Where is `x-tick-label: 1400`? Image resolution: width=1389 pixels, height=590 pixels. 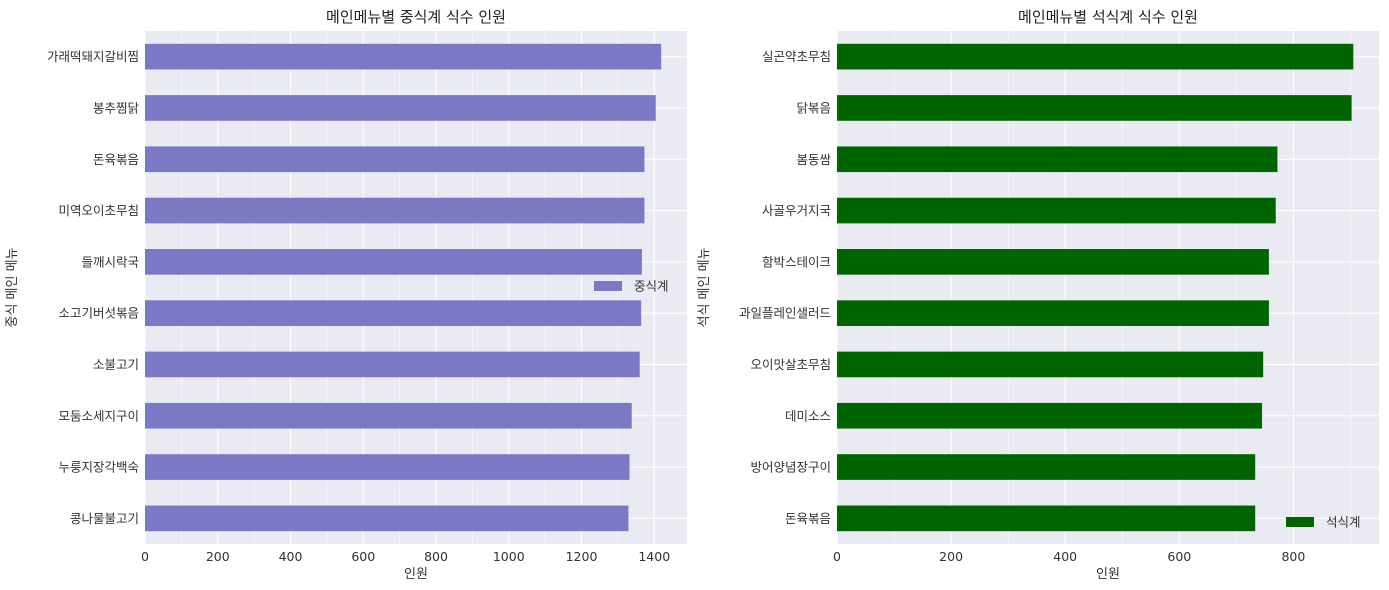
x-tick-label: 1400 is located at coordinates (654, 556).